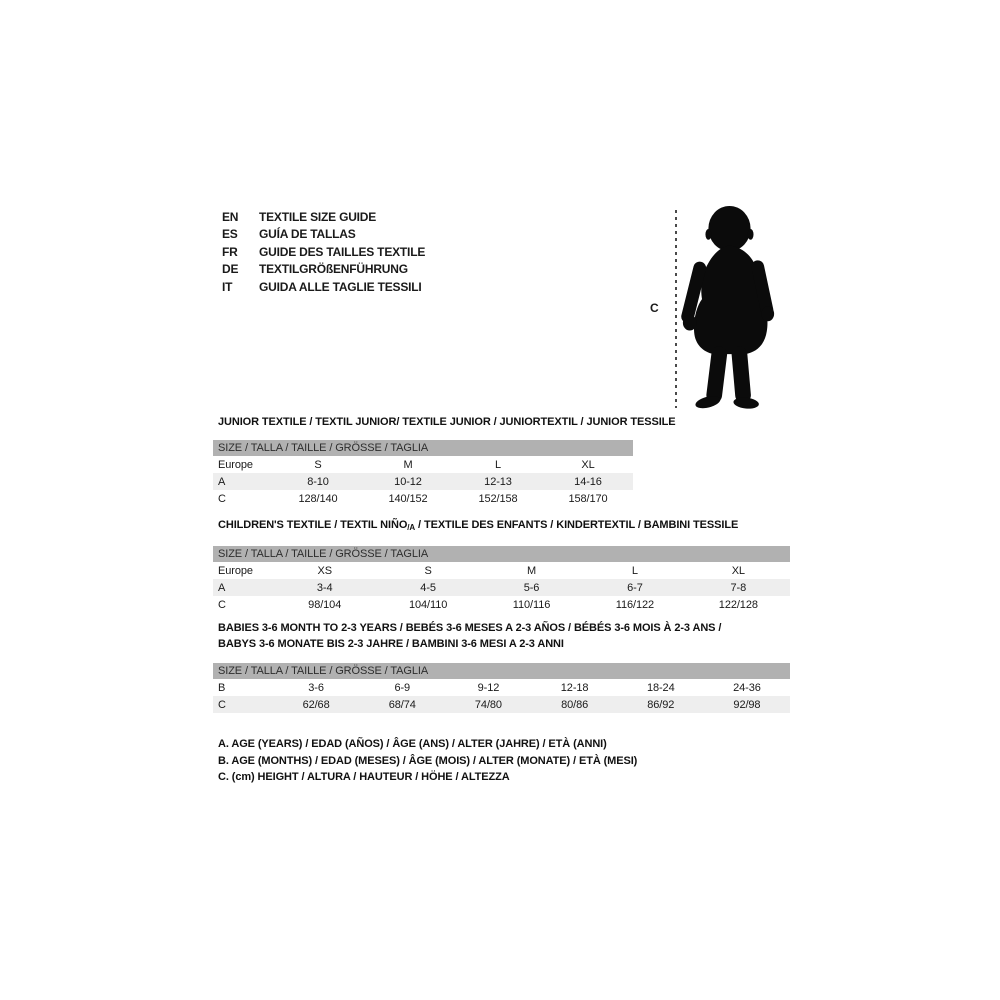 This screenshot has width=1000, height=1000. What do you see at coordinates (318, 498) in the screenshot?
I see `table-cell: 128/140` at bounding box center [318, 498].